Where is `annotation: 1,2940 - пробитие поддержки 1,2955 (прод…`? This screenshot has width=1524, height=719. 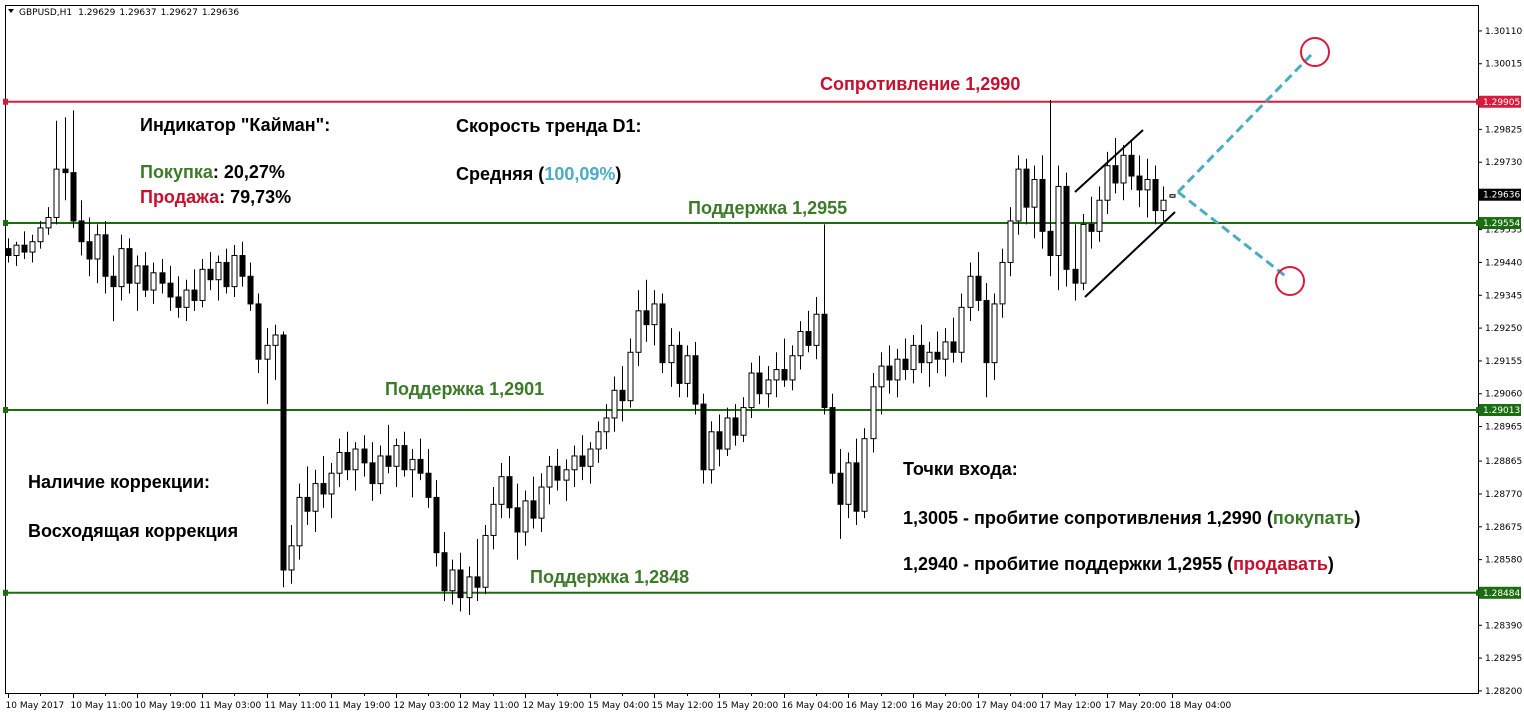
annotation: 1,2940 - пробитие поддержки 1,2955 (прод… is located at coordinates (1118, 564).